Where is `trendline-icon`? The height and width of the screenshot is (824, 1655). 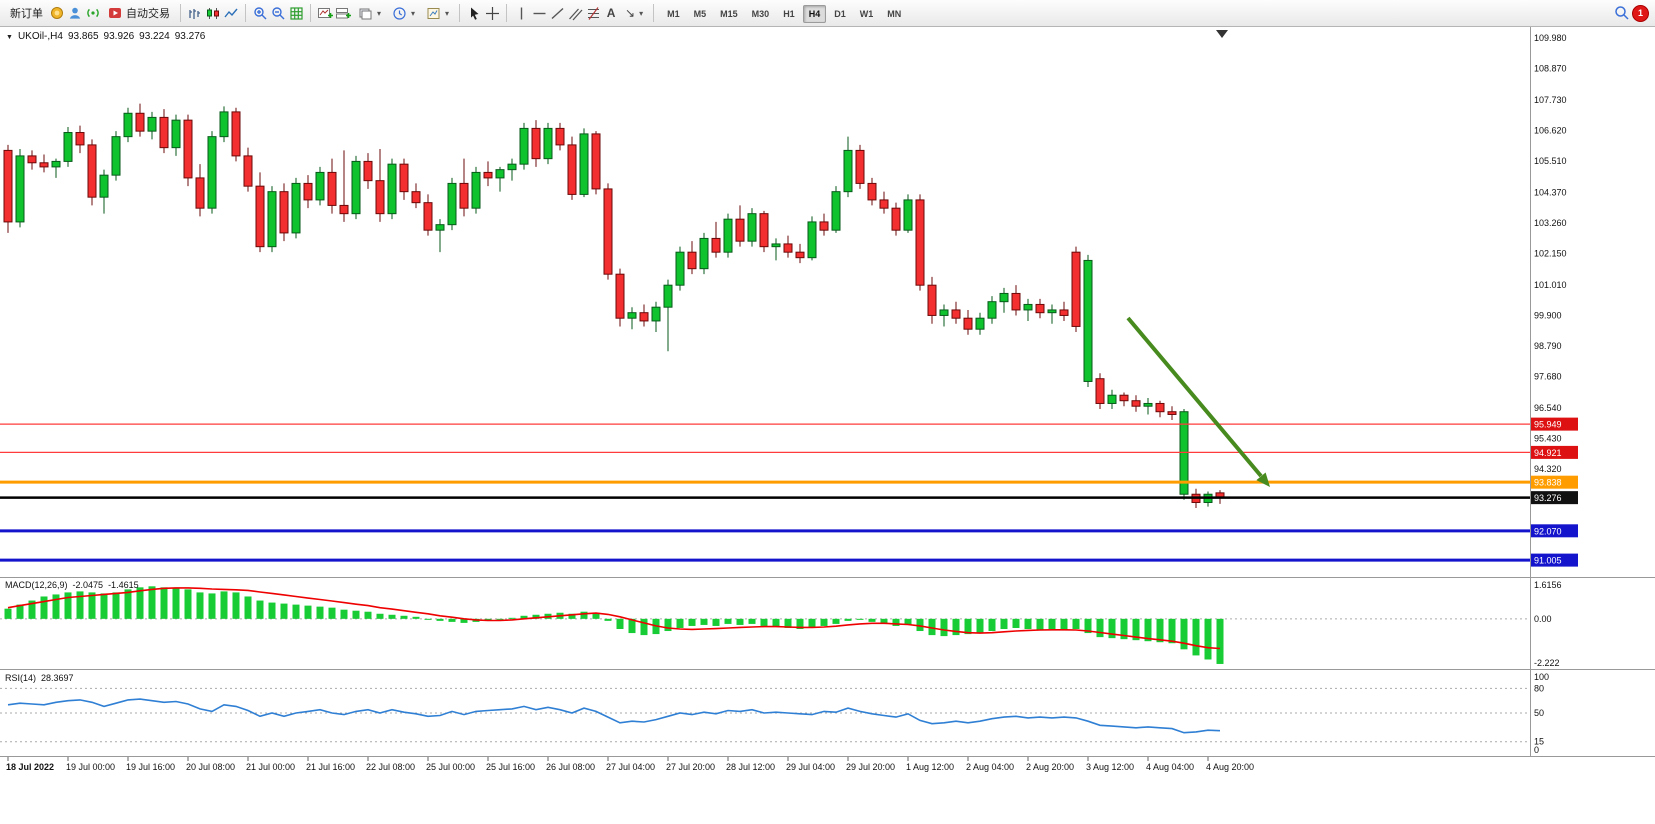 trendline-icon is located at coordinates (557, 13).